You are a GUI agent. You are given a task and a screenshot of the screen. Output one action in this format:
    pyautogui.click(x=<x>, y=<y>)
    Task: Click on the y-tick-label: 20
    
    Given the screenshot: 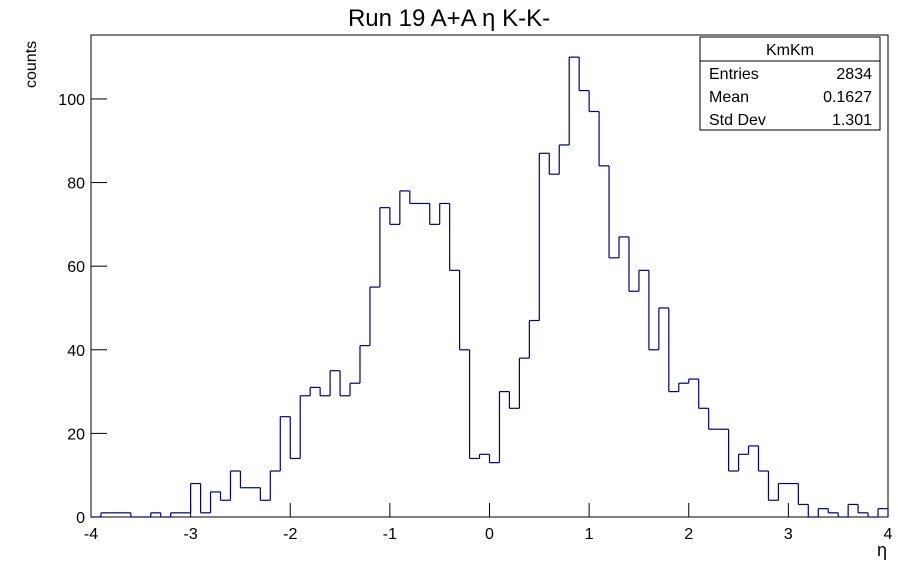 What is the action you would take?
    pyautogui.click(x=76, y=434)
    